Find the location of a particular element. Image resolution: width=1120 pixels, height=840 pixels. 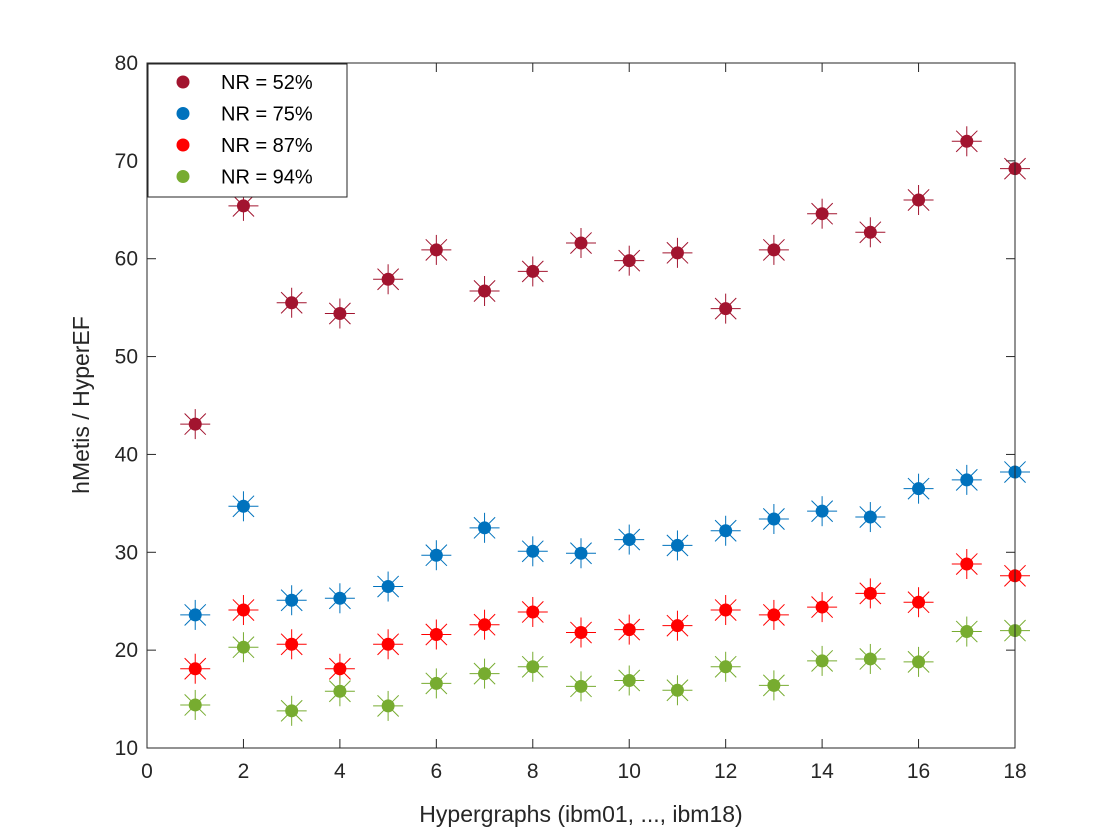

legend-item: NR = 94% is located at coordinates (244, 178).